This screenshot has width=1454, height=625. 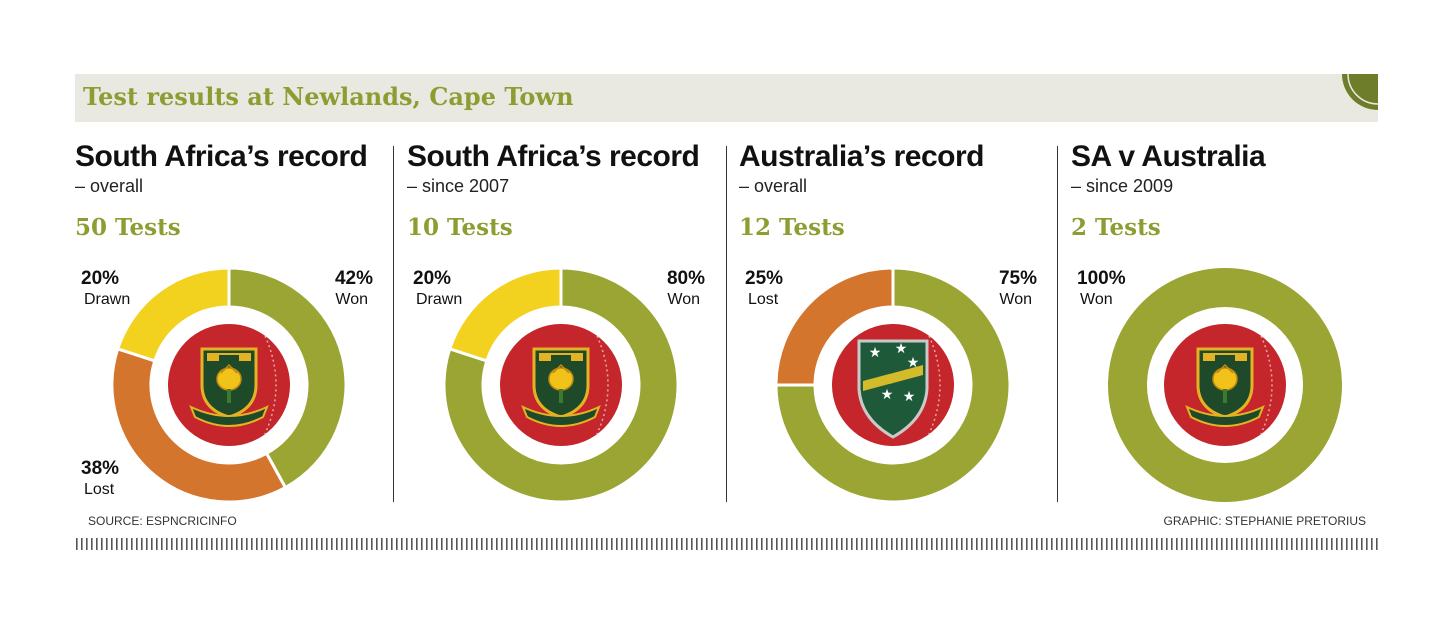 I want to click on slice-category-label: Drawn, so click(x=107, y=299).